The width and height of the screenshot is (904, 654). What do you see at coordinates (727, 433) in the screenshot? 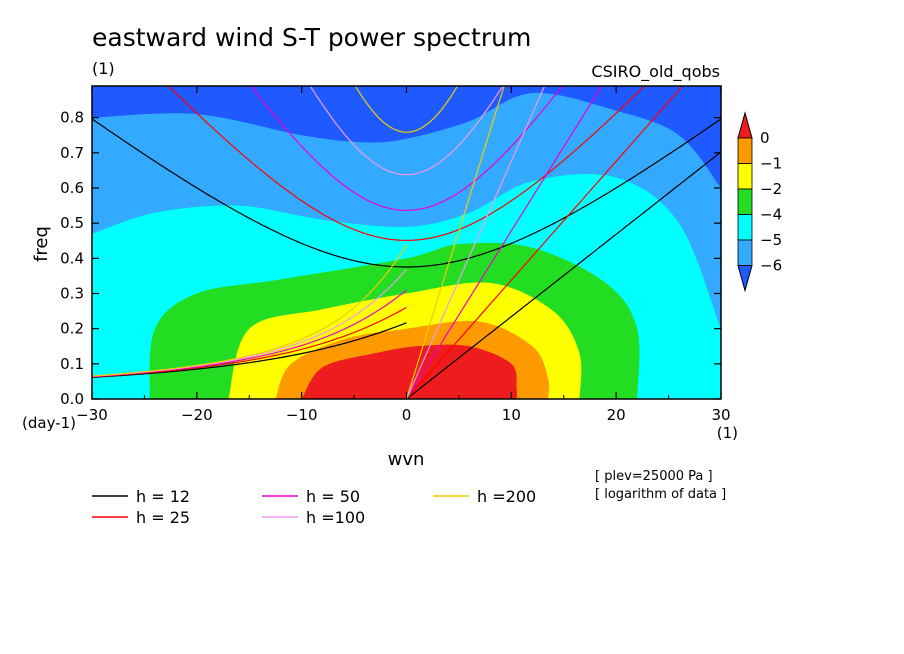
I see `x-unit-label: (1)` at bounding box center [727, 433].